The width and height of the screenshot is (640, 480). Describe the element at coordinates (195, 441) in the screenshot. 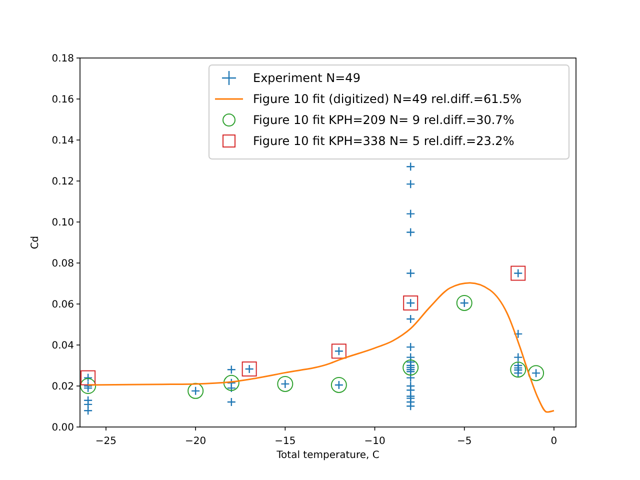

I see `x-tick-label: −20` at that location.